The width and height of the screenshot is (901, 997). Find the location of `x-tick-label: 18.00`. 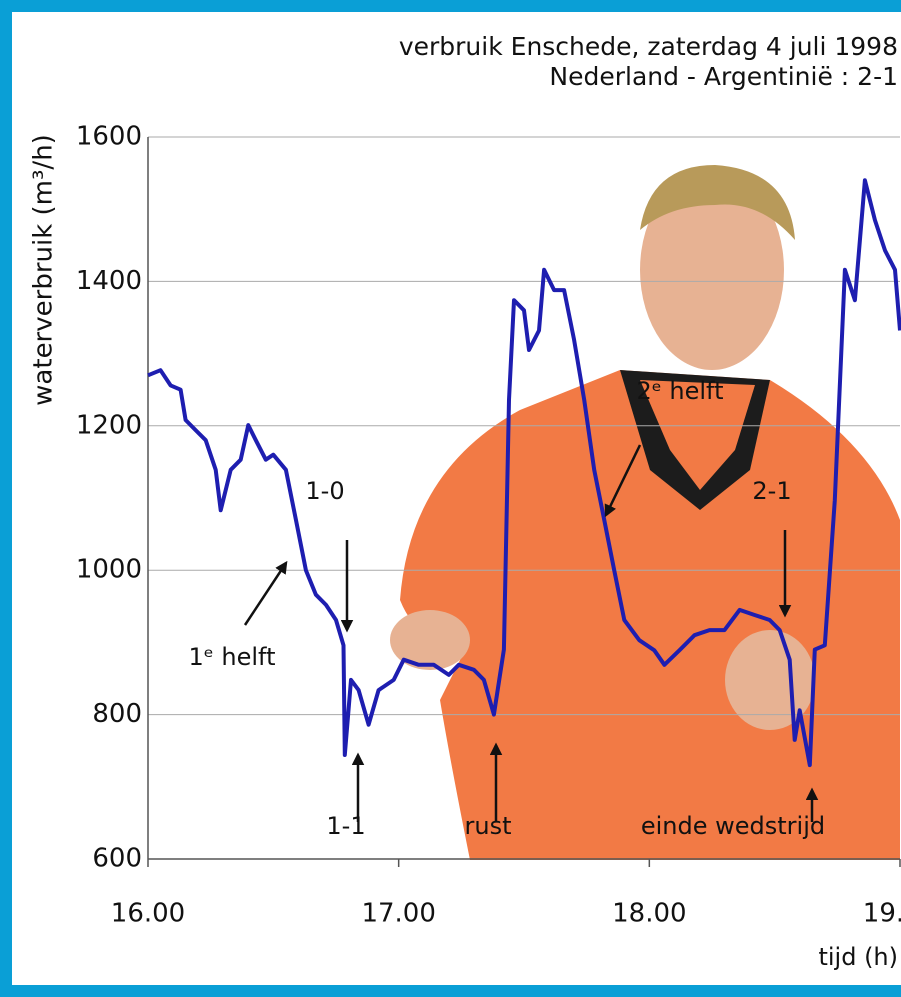

x-tick-label: 18.00 is located at coordinates (649, 914).